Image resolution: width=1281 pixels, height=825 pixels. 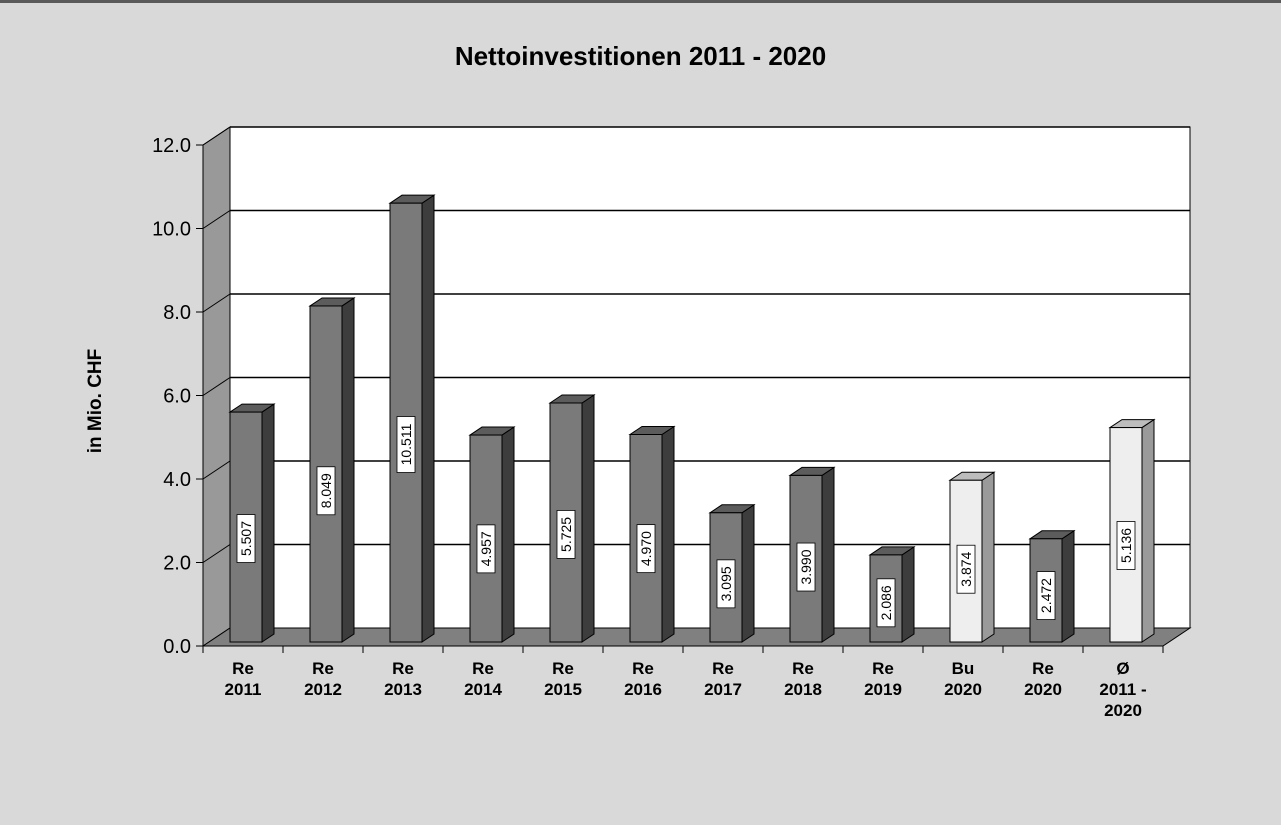 I want to click on x-tick-label-line: 2015, so click(x=563, y=689).